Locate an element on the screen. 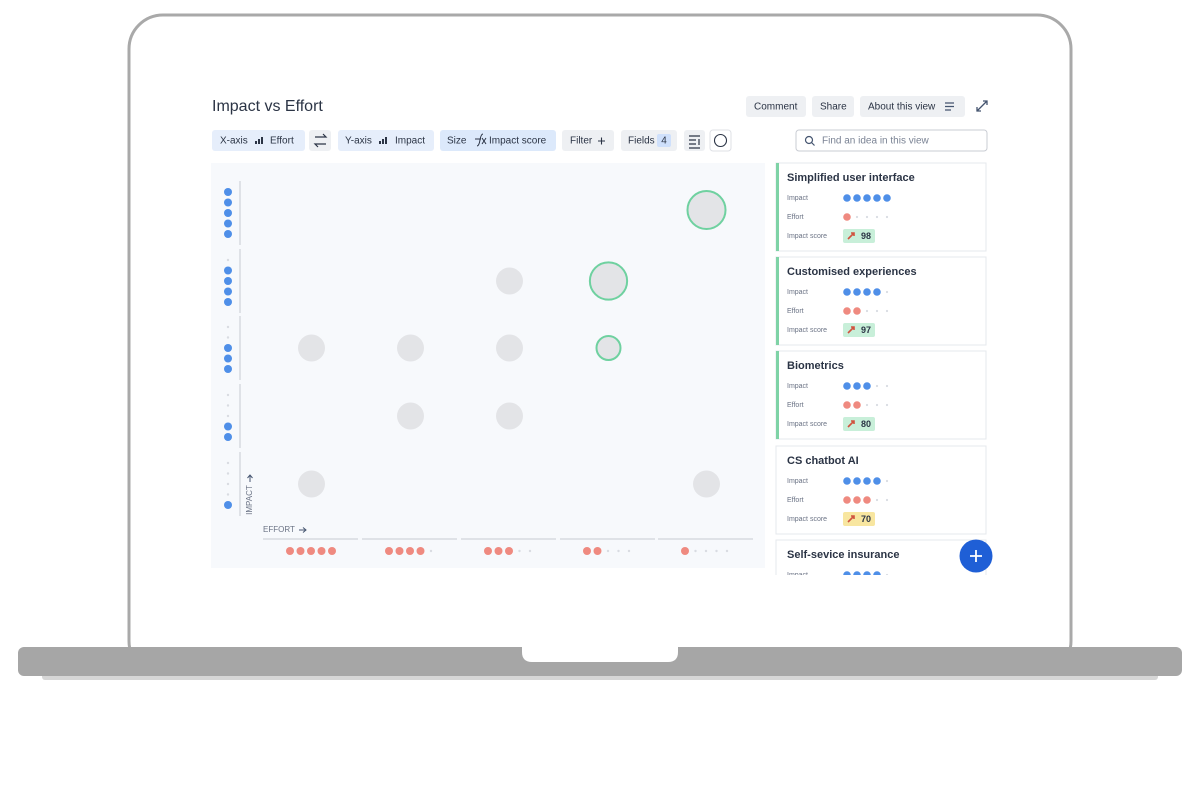 The width and height of the screenshot is (1200, 790). field-label: Effort is located at coordinates (795, 500).